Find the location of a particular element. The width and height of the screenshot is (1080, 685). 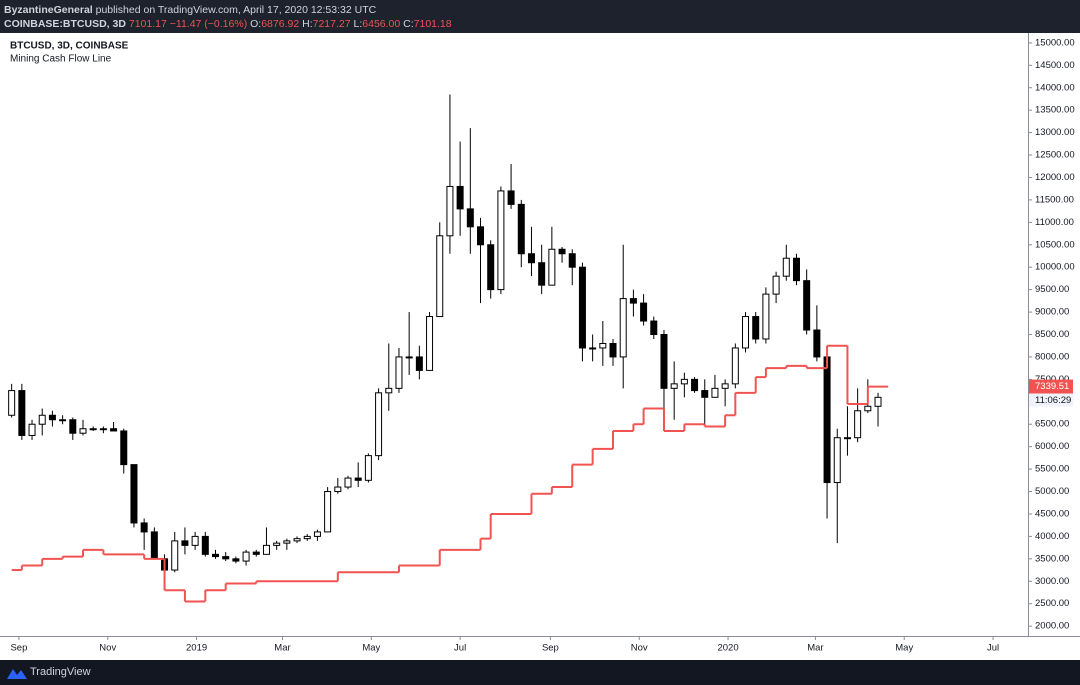

high-label: H: is located at coordinates (307, 24).